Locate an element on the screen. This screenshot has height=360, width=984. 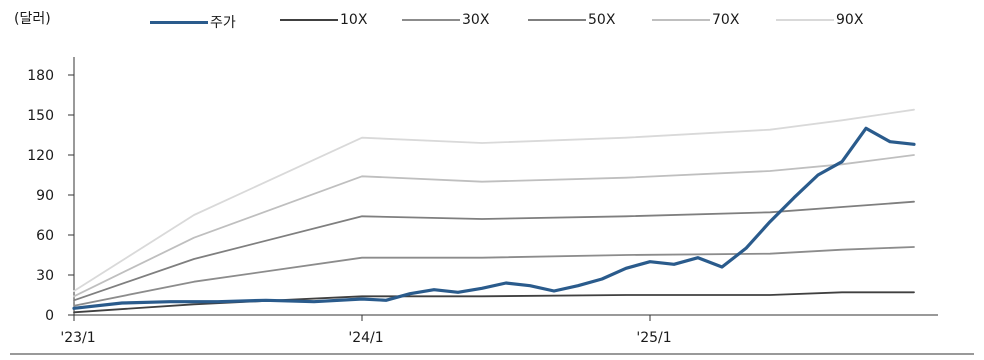
x-tick-label: '24/1 is located at coordinates (365, 338).